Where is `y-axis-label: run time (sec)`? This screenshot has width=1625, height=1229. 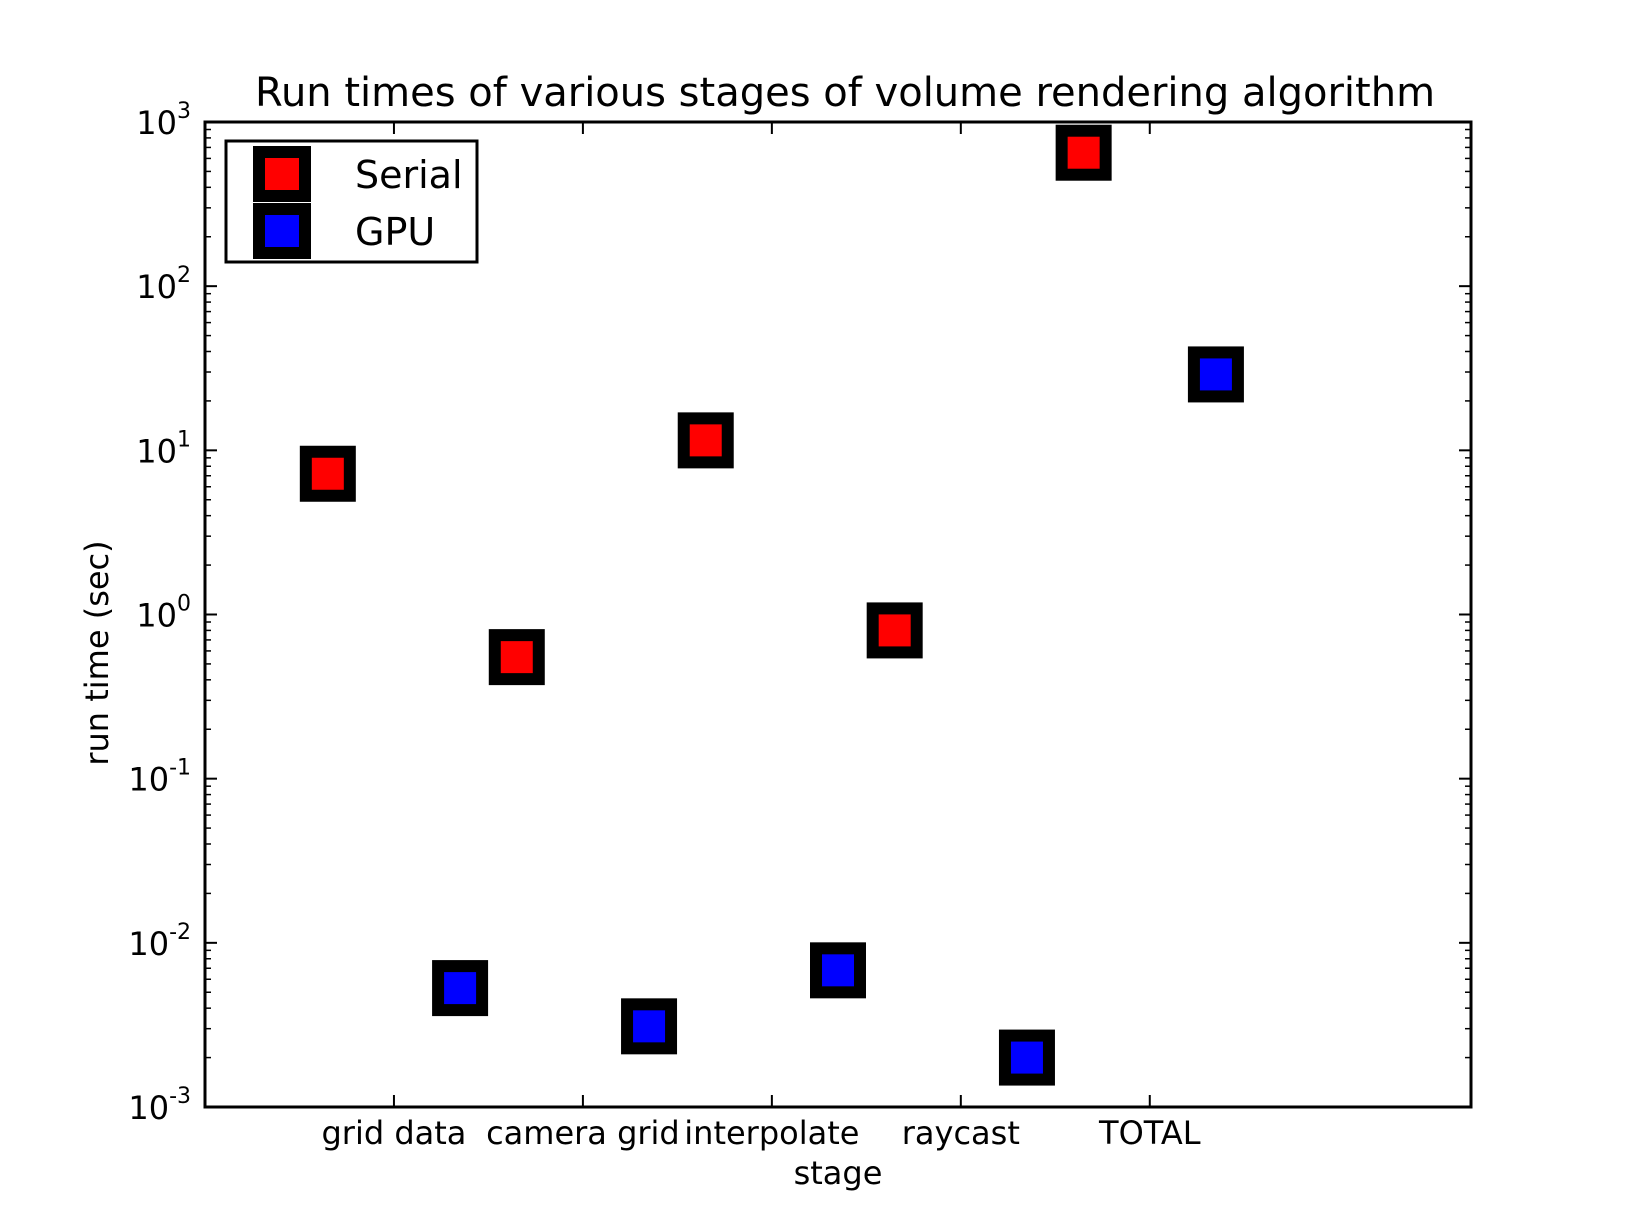
y-axis-label: run time (sec) is located at coordinates (97, 652).